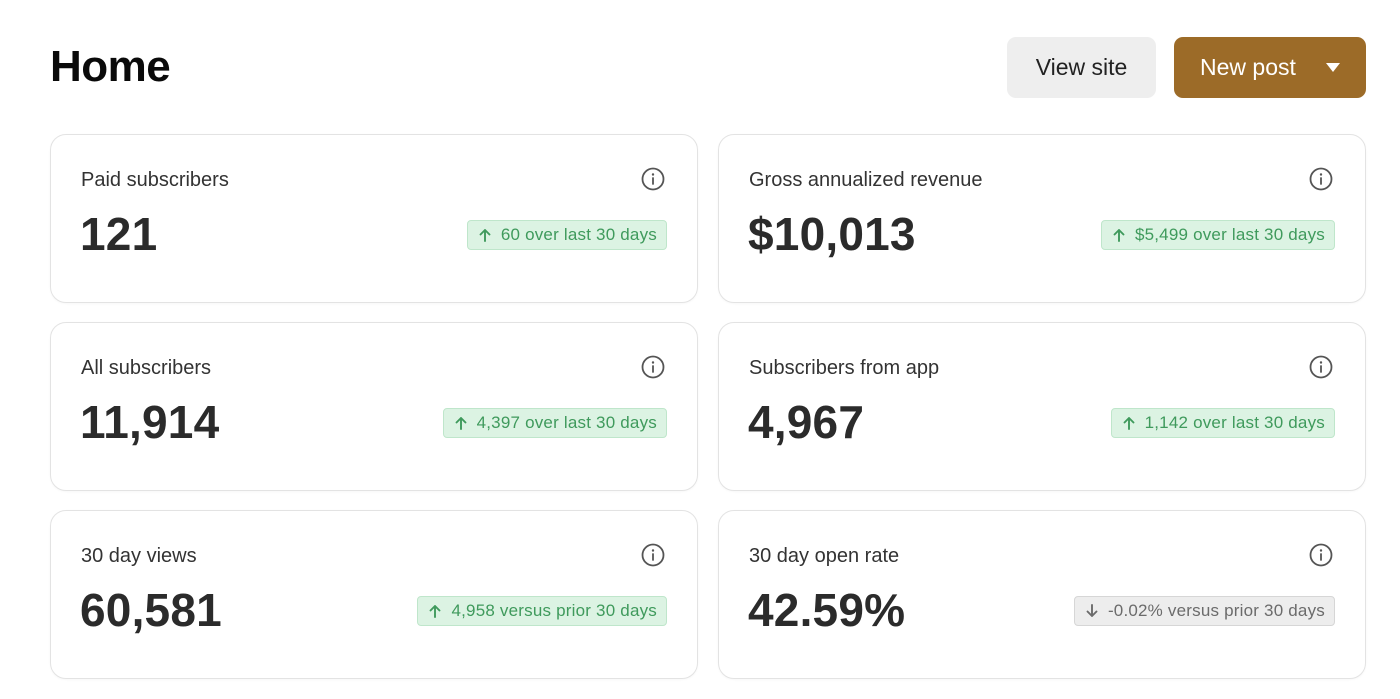  I want to click on trend-text: 4,397 over last 30 days, so click(566, 422).